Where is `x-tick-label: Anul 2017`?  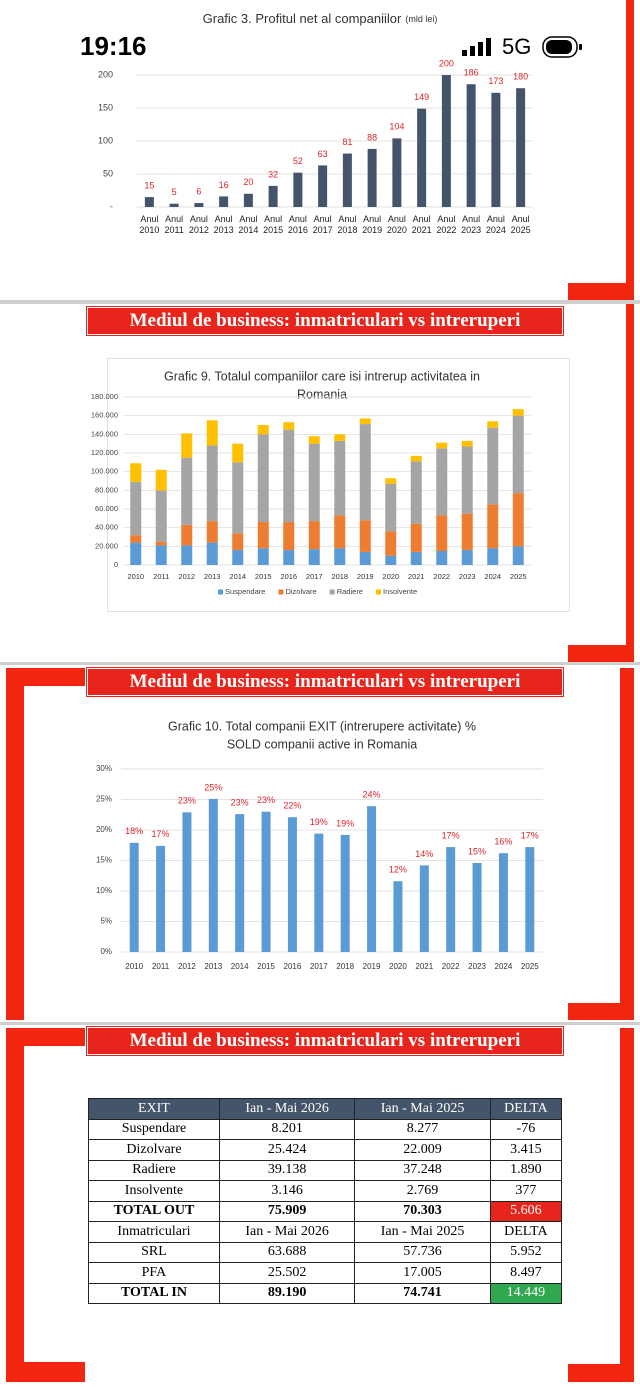 x-tick-label: Anul 2017 is located at coordinates (322, 224).